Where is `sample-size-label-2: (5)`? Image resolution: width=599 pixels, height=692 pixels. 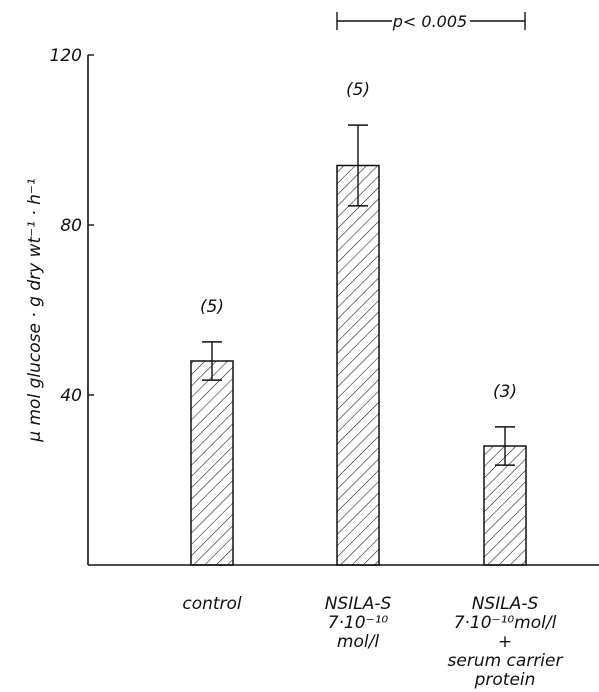 sample-size-label-2: (5) is located at coordinates (358, 90).